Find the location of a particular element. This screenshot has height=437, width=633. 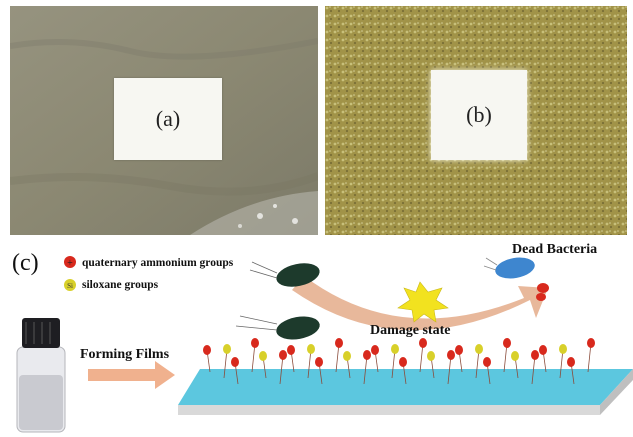

paper-sample-b: (b) is located at coordinates (479, 115).